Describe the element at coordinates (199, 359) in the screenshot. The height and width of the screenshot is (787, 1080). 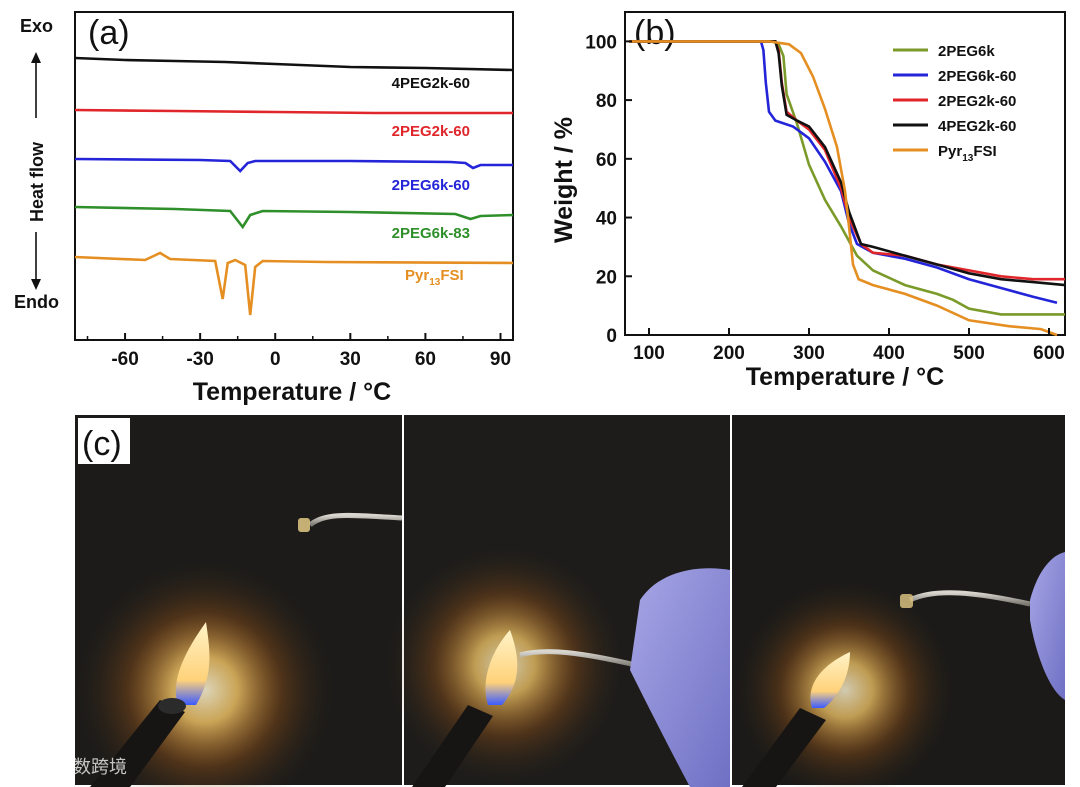
I see `x-tick-label-a: -30` at that location.